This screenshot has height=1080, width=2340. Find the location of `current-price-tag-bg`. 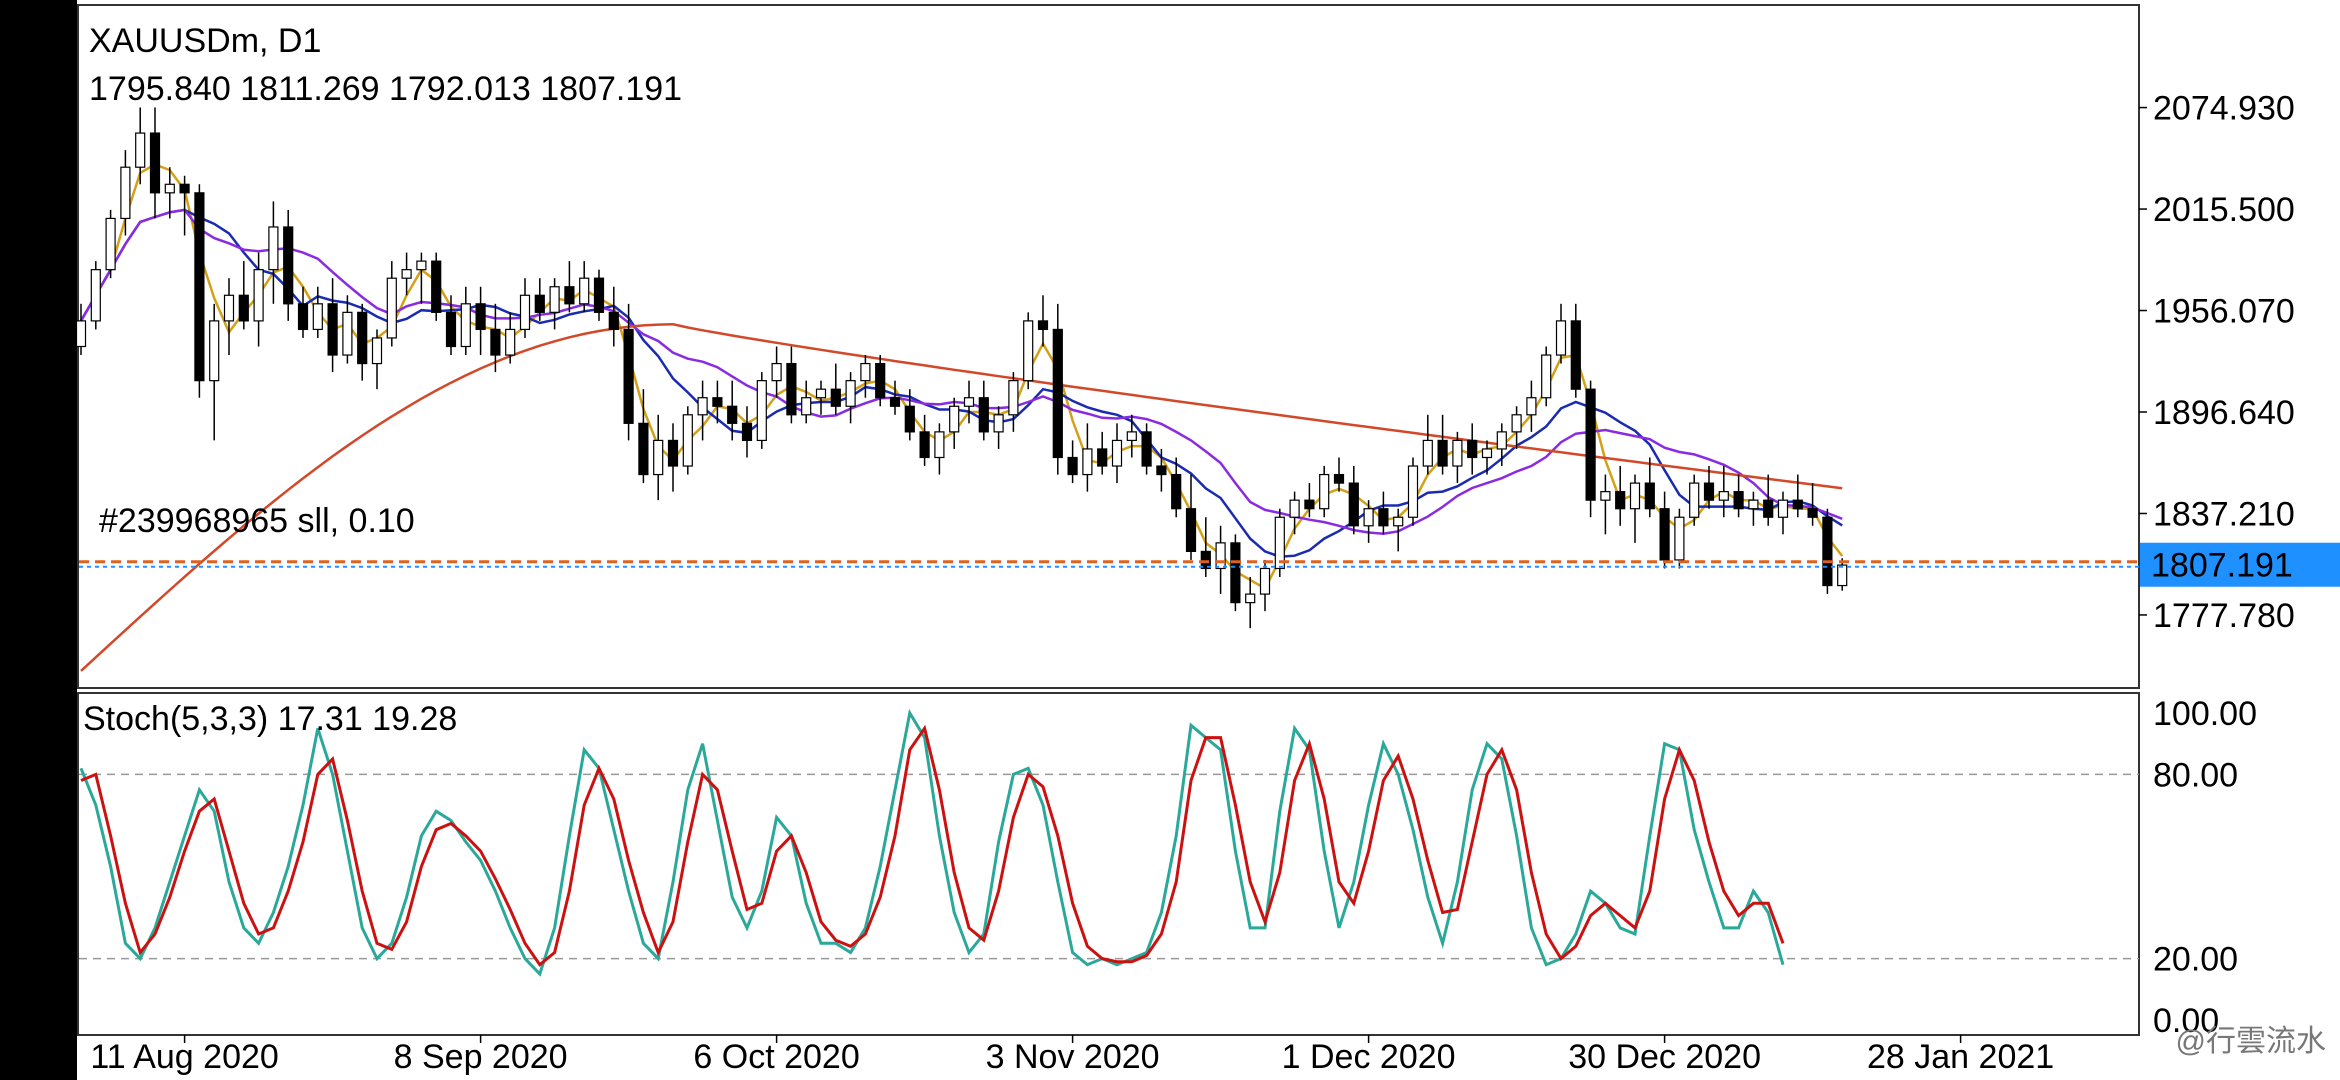

current-price-tag-bg is located at coordinates (2240, 564).